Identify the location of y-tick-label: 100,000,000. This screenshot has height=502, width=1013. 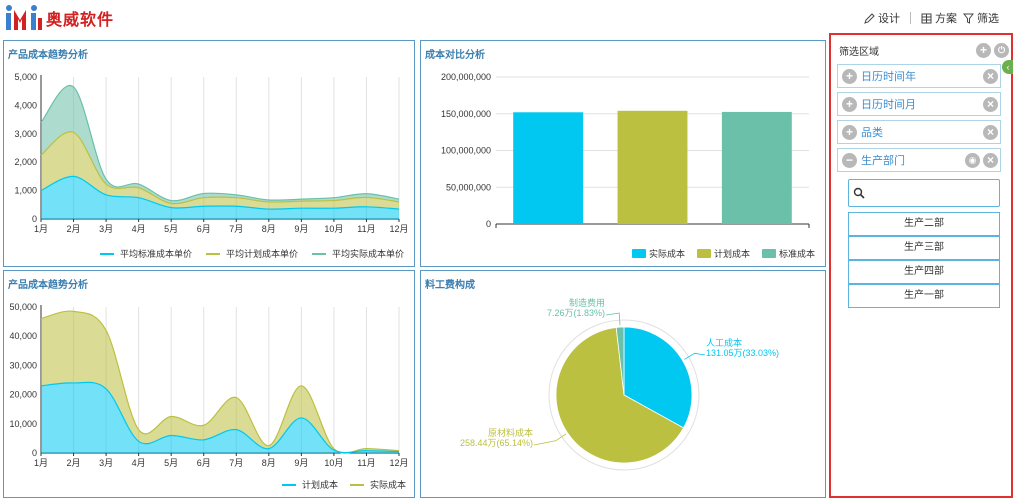
(466, 151).